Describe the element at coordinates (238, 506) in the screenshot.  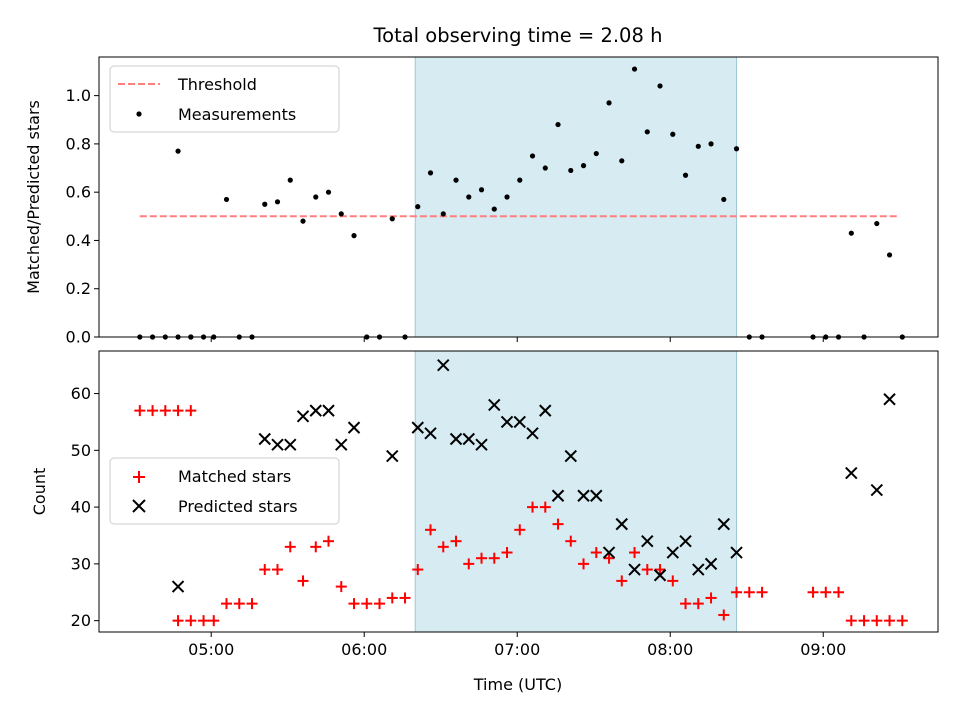
I see `predicted-legend-label: Predicted stars` at that location.